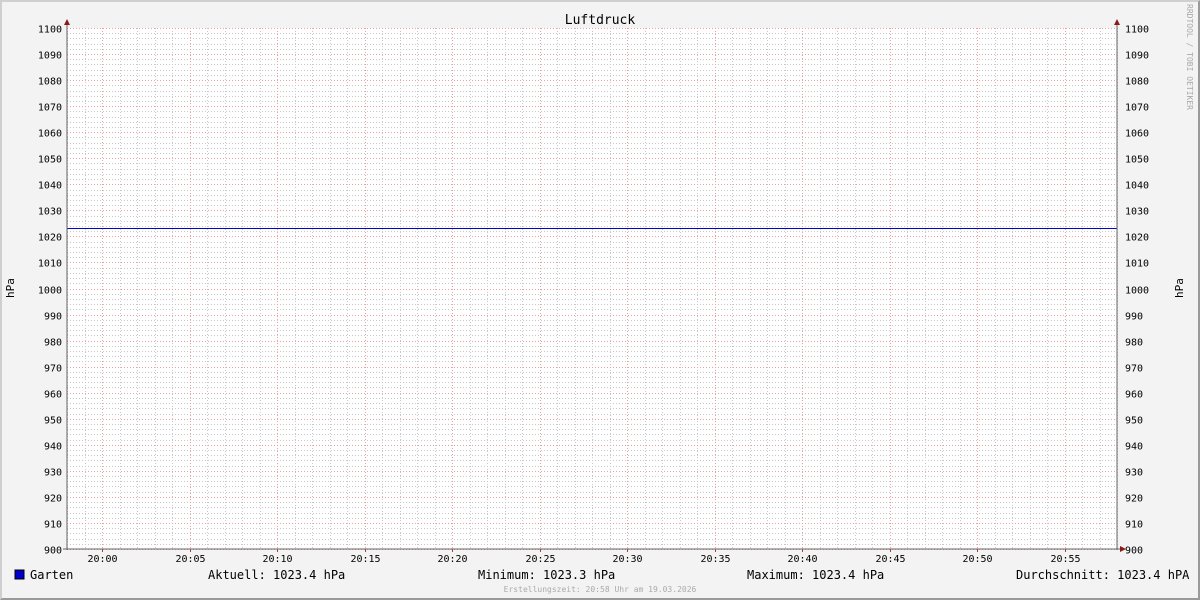 This screenshot has width=1200, height=600. What do you see at coordinates (1134, 421) in the screenshot?
I see `y-tick-label-right: 950` at bounding box center [1134, 421].